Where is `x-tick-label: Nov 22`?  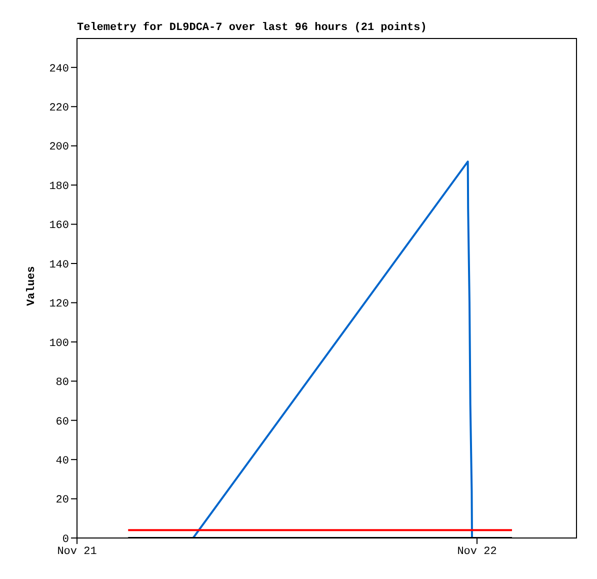 x-tick-label: Nov 22 is located at coordinates (477, 552).